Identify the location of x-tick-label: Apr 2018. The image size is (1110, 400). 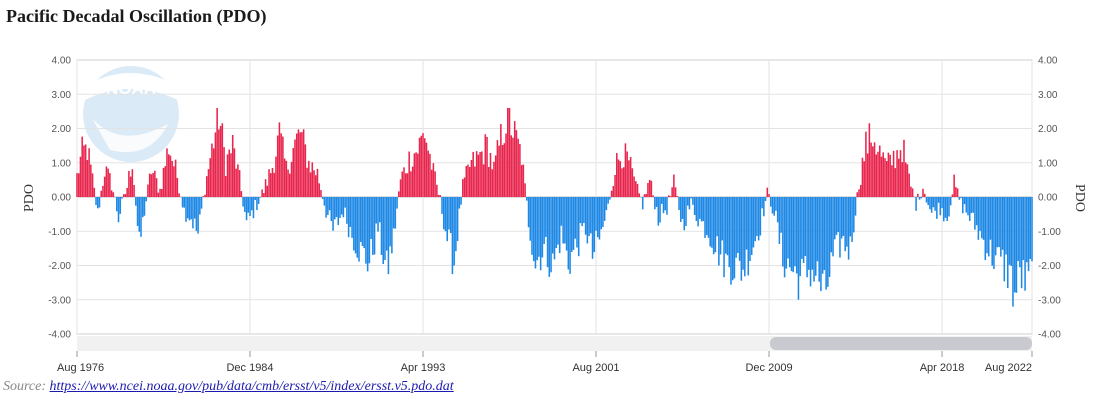
(942, 368).